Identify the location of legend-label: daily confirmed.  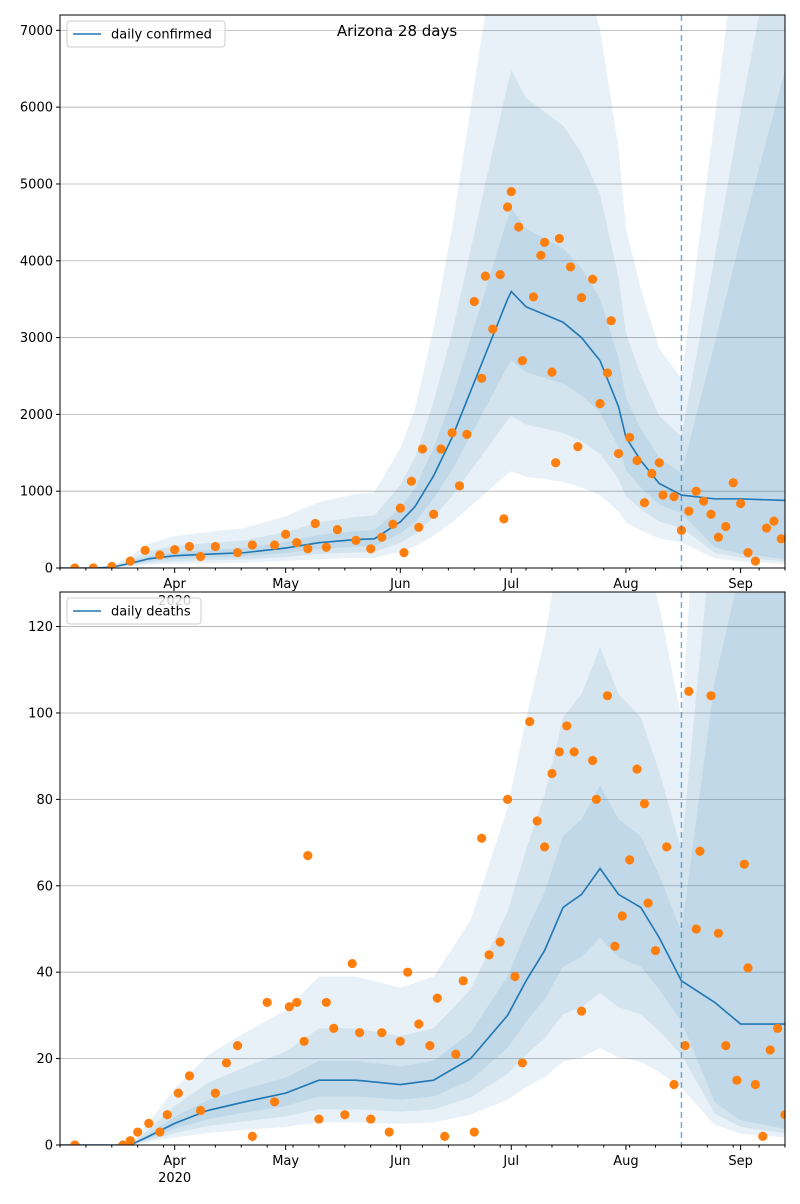
(161, 35).